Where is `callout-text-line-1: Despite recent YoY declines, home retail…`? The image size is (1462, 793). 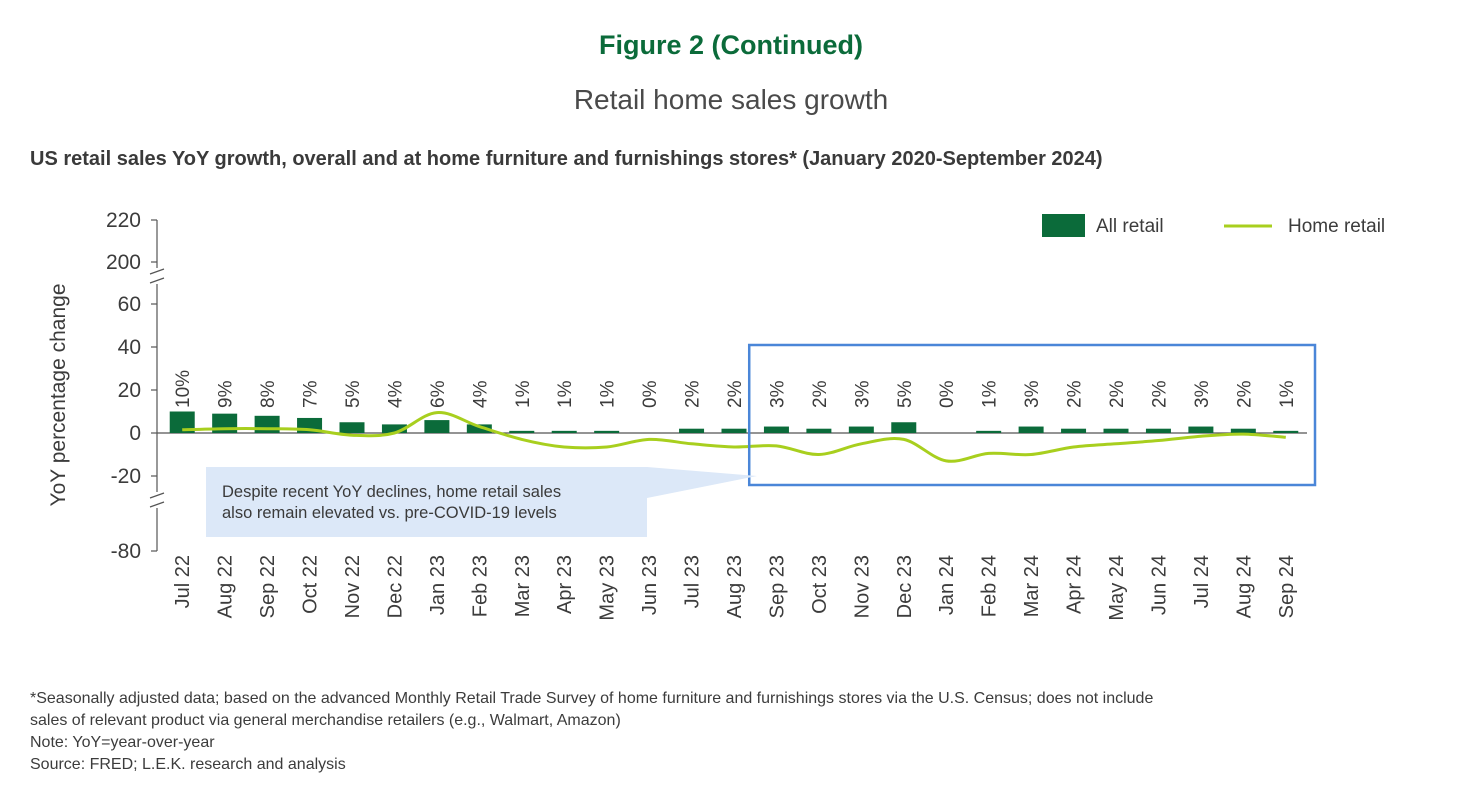 callout-text-line-1: Despite recent YoY declines, home retail… is located at coordinates (391, 492).